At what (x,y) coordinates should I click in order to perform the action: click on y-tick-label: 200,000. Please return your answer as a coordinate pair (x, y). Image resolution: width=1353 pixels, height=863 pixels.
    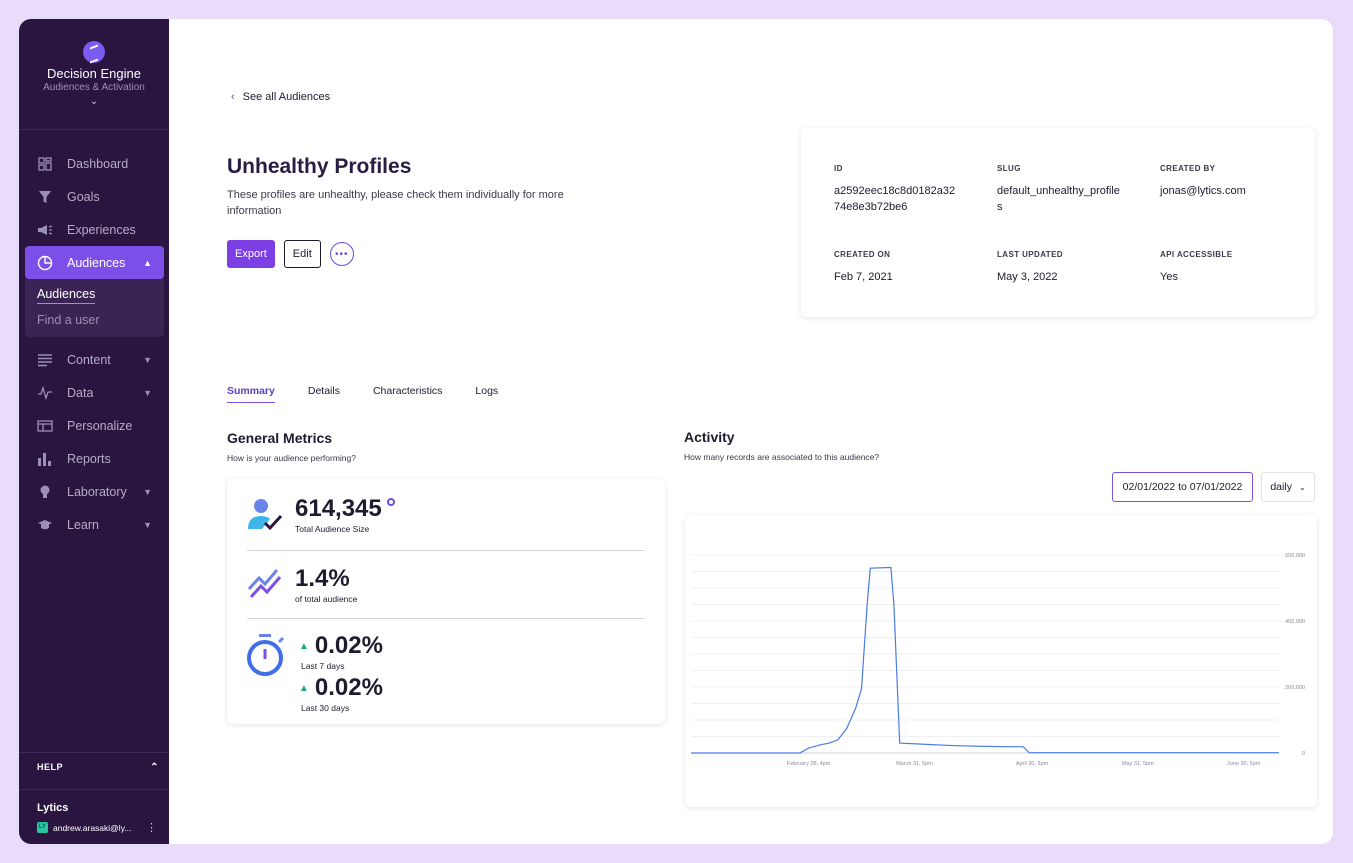
    Looking at the image, I should click on (1295, 688).